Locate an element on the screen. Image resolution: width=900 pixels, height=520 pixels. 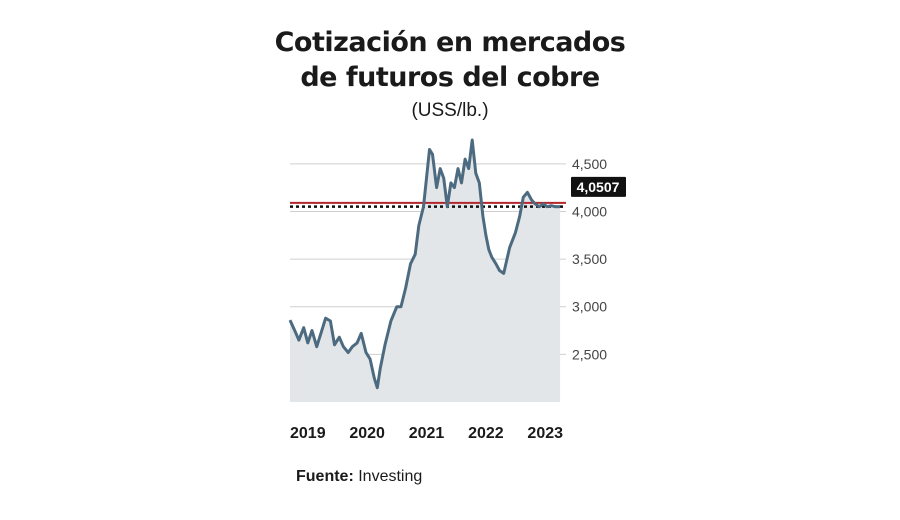
x-tick-label: 2020 is located at coordinates (367, 433).